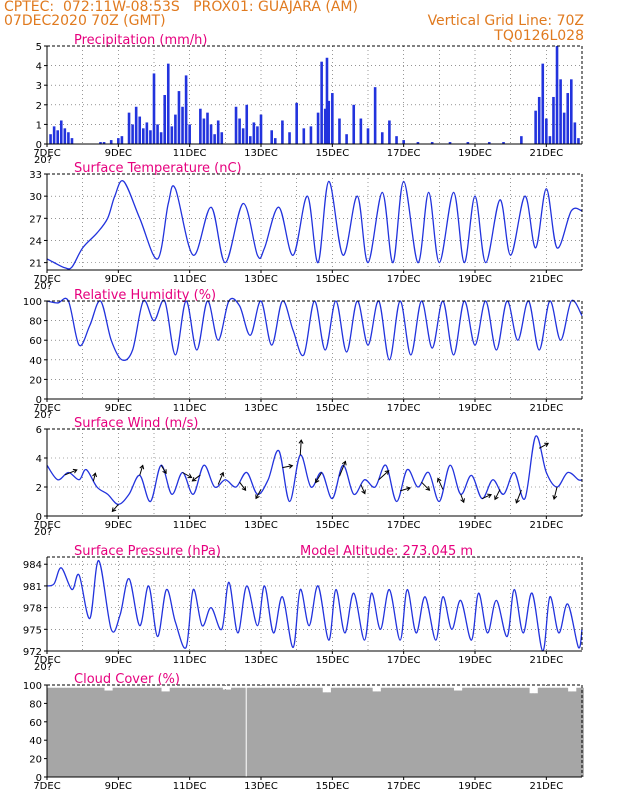  What do you see at coordinates (158, 168) in the screenshot?
I see `chart-title-temp: Surface Temperature (nC)` at bounding box center [158, 168].